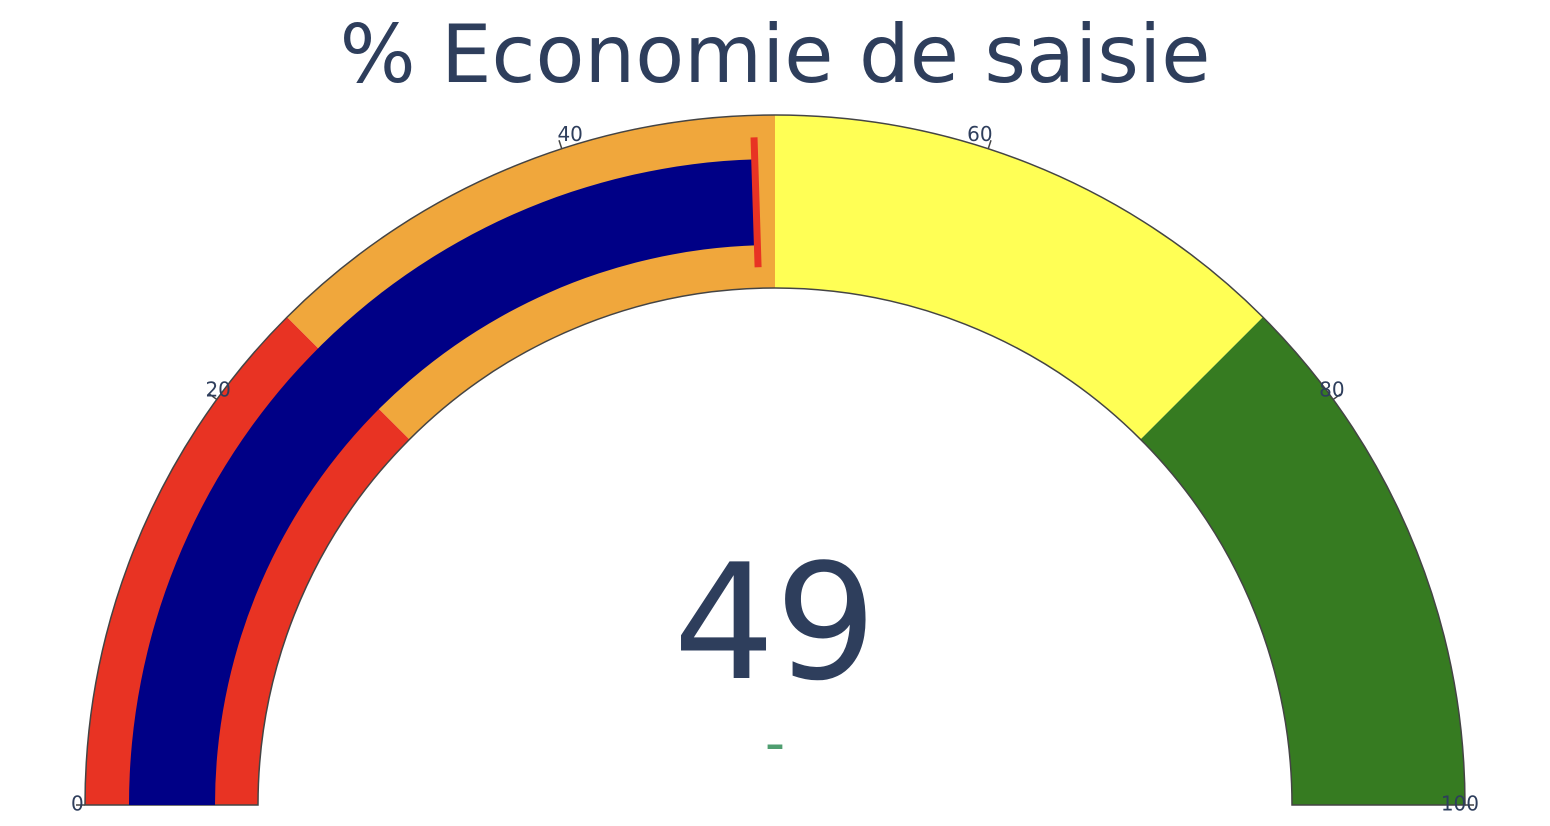 This screenshot has width=1550, height=826. I want to click on gauge-tick-label-20: 20, so click(217, 390).